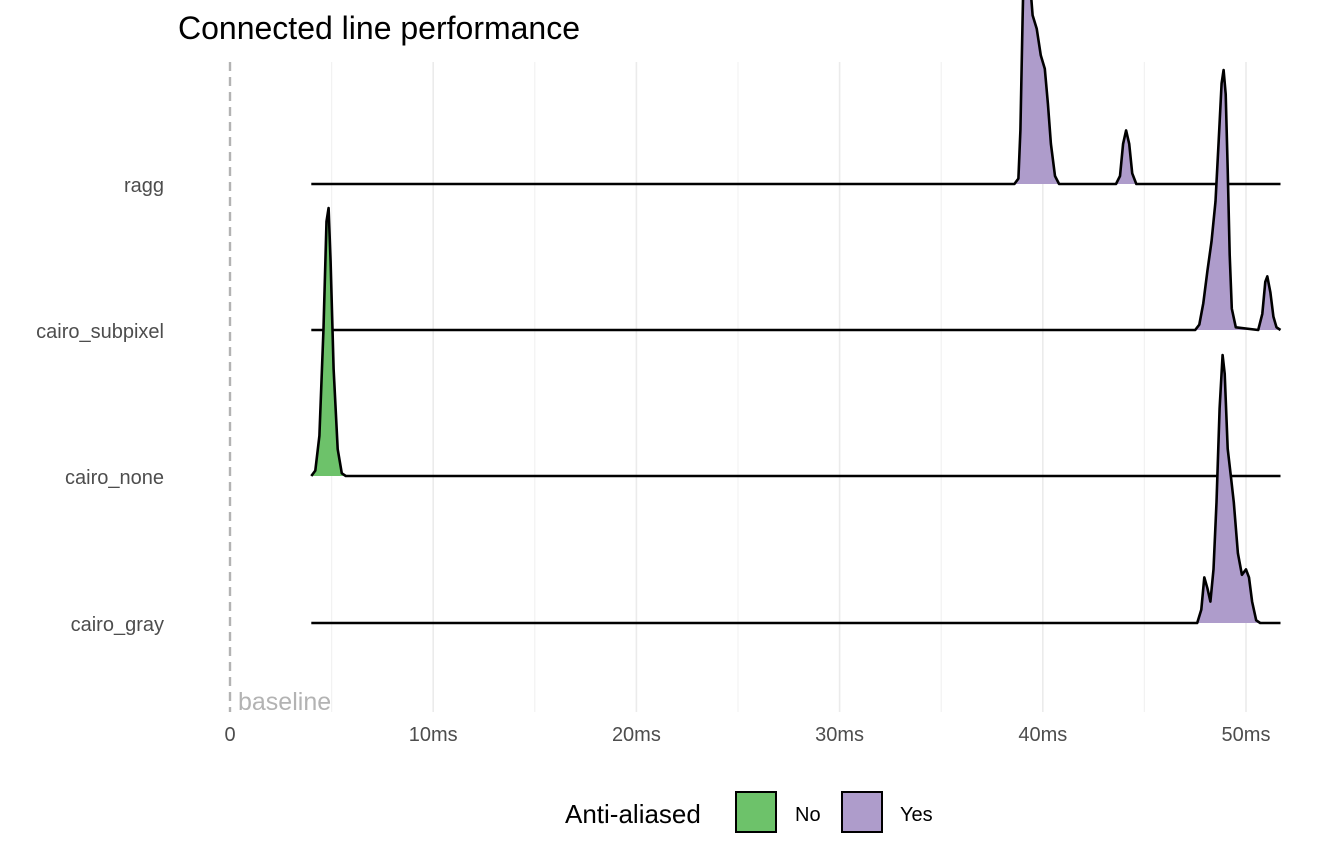 Image resolution: width=1344 pixels, height=865 pixels. I want to click on x-tick-label: 10ms, so click(433, 735).